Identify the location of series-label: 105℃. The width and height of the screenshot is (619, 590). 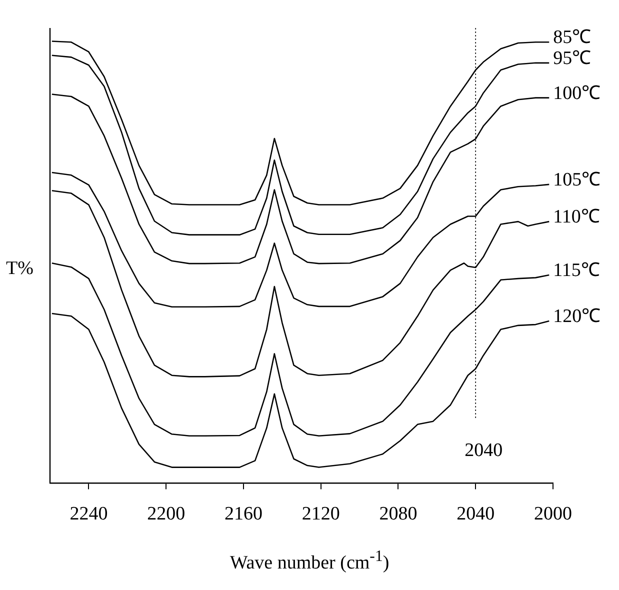
(577, 179).